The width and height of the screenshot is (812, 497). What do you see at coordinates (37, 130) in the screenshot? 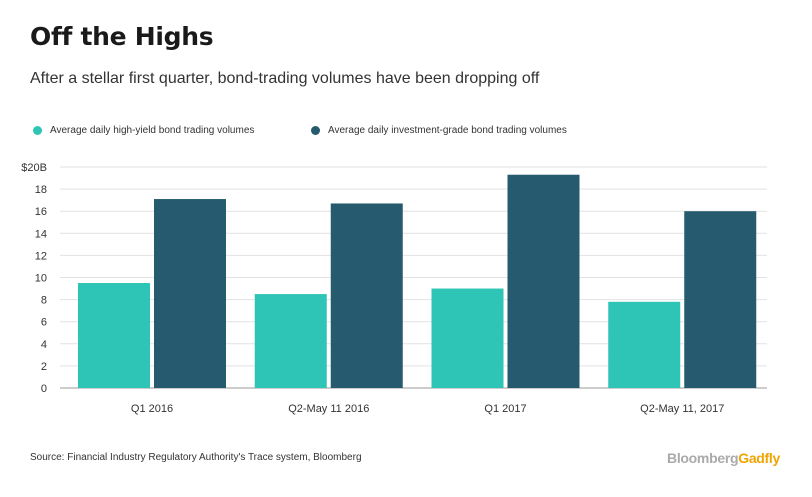
I see `legend-swatch-high-yield` at bounding box center [37, 130].